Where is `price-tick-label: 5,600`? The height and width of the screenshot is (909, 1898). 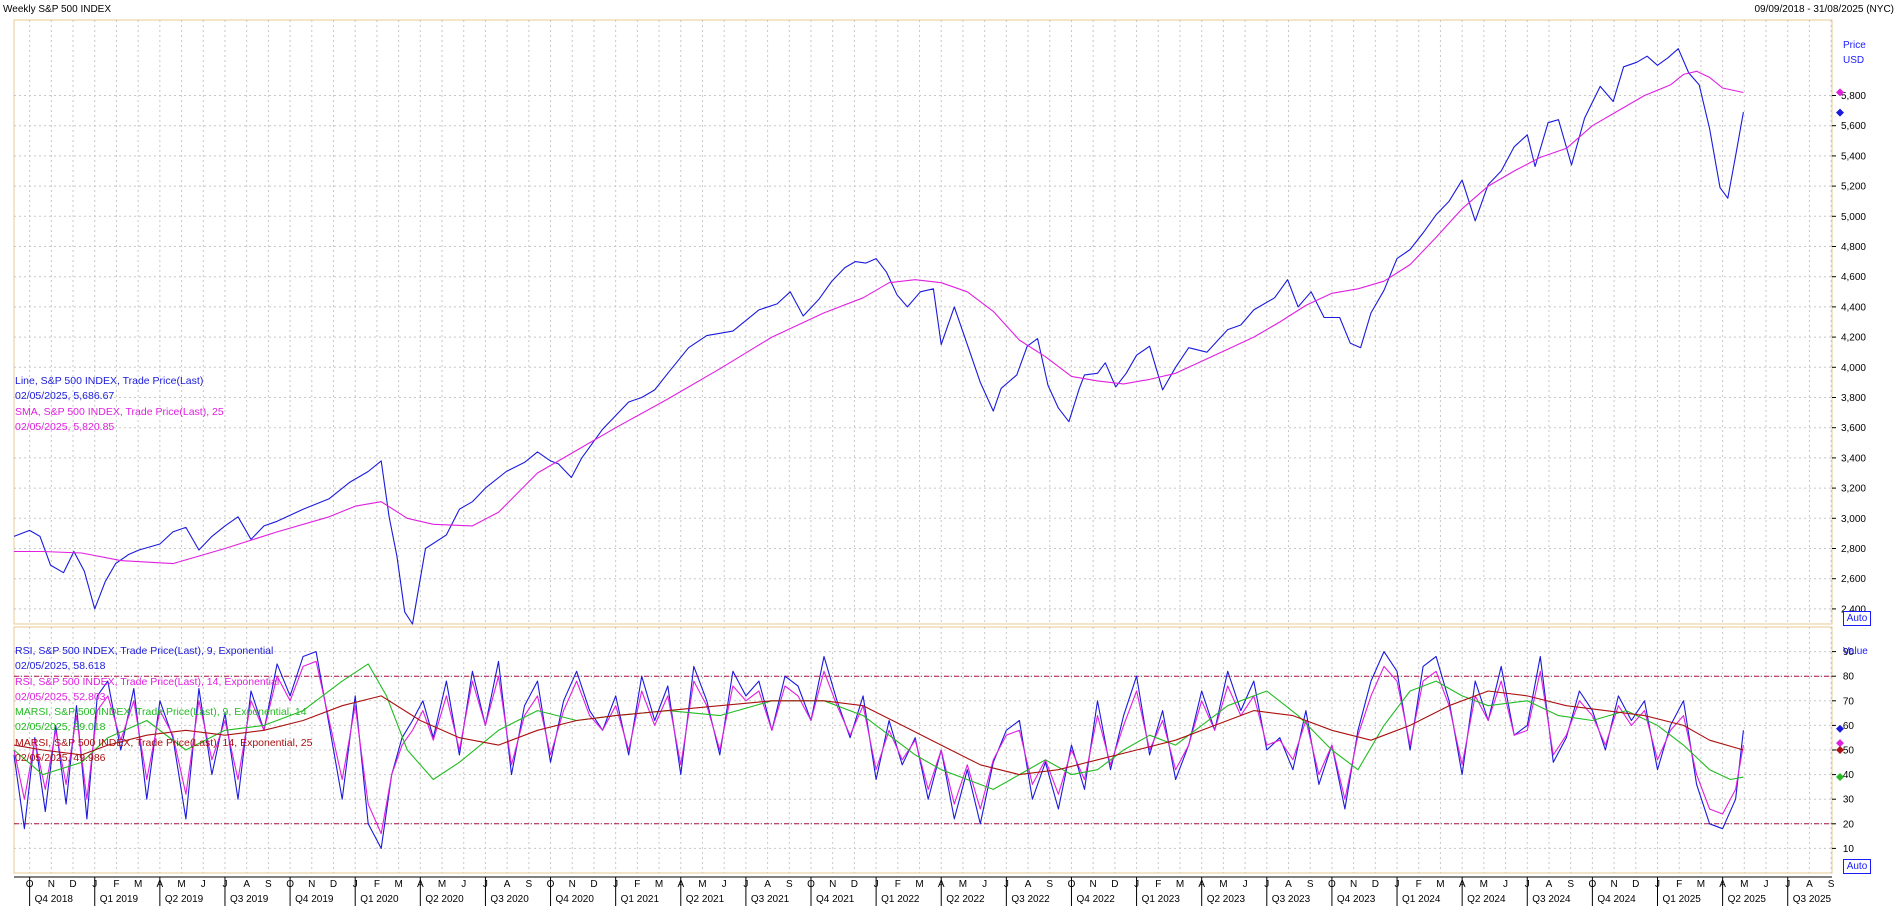
price-tick-label: 5,600 is located at coordinates (1853, 126).